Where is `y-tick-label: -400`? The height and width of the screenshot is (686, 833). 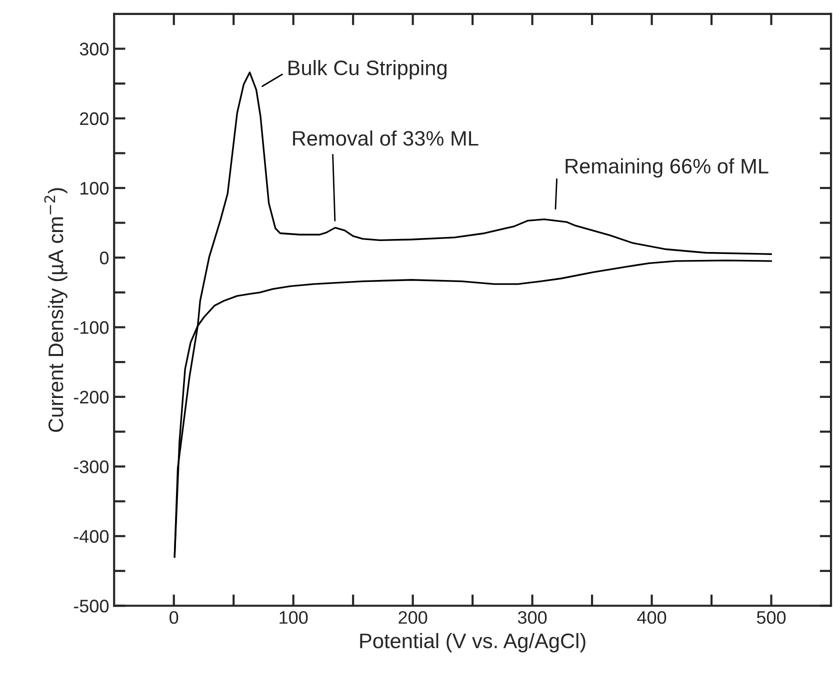 y-tick-label: -400 is located at coordinates (91, 536).